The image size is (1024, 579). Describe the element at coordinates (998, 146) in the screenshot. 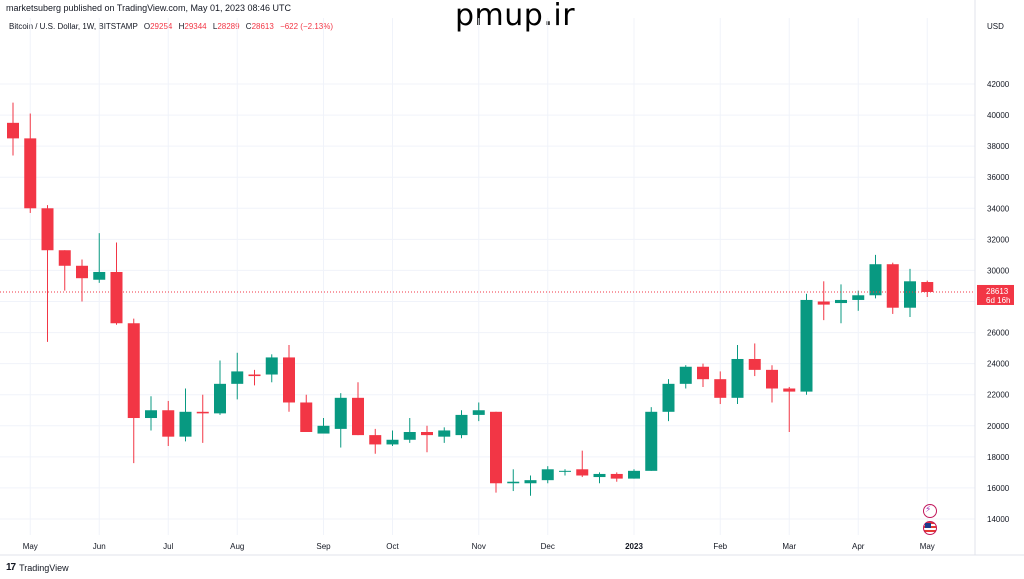

I see `y-tick-label: 38000` at that location.